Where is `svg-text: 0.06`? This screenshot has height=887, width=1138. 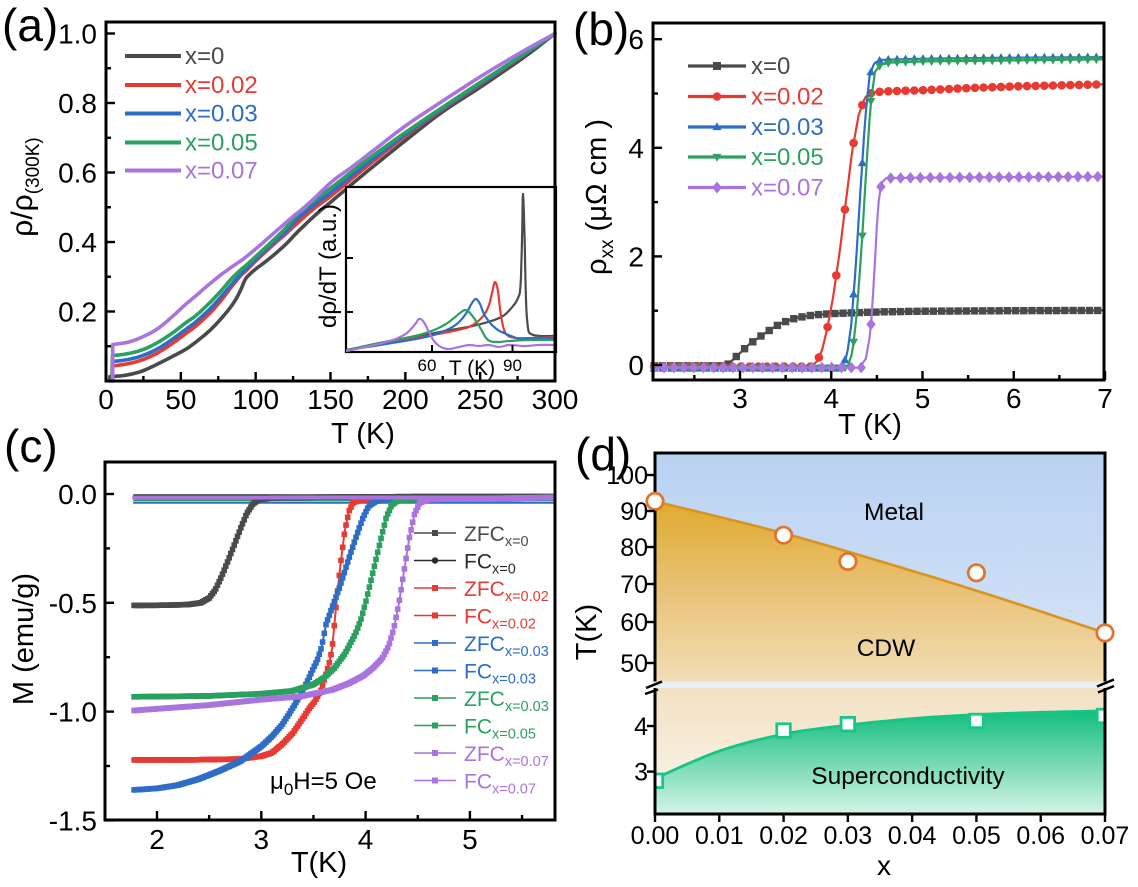 svg-text: 0.06 is located at coordinates (1040, 836).